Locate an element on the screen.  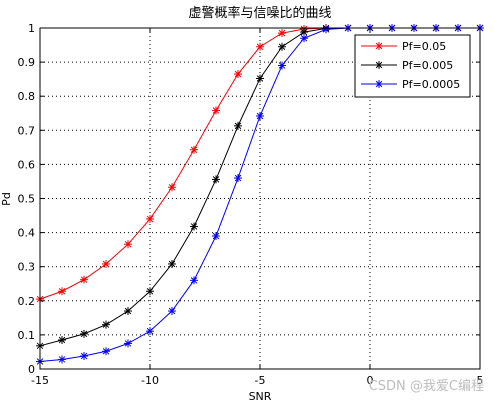
x-tick-label: -15 is located at coordinates (40, 380).